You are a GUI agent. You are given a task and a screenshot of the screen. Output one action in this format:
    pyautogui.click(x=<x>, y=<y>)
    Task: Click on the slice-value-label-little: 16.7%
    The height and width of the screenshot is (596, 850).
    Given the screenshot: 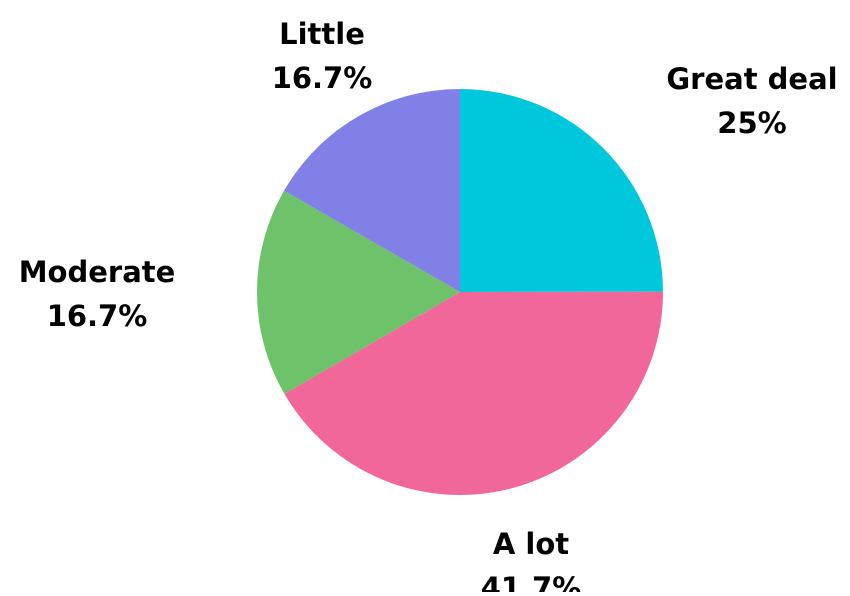 What is the action you would take?
    pyautogui.click(x=322, y=78)
    